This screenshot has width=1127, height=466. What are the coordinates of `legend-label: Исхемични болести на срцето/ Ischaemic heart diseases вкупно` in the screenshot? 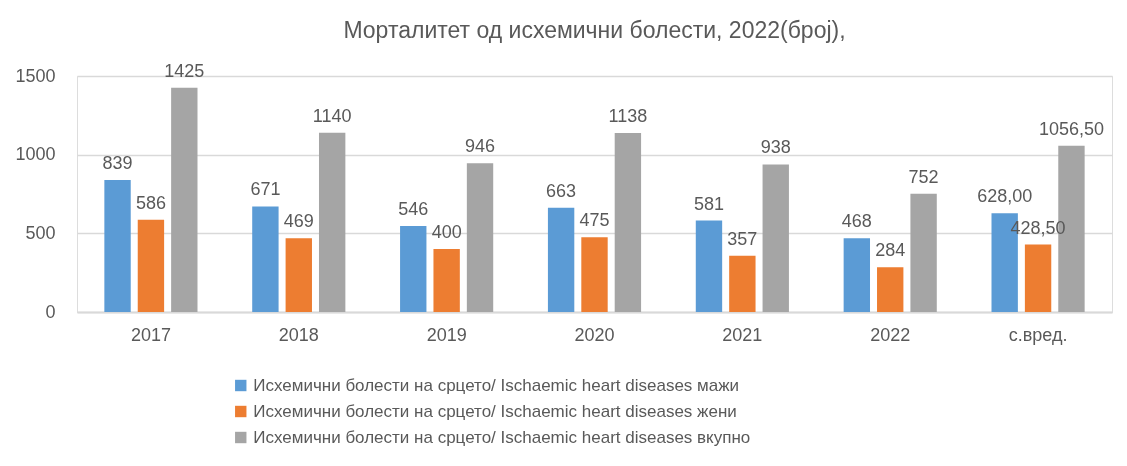 It's located at (502, 437).